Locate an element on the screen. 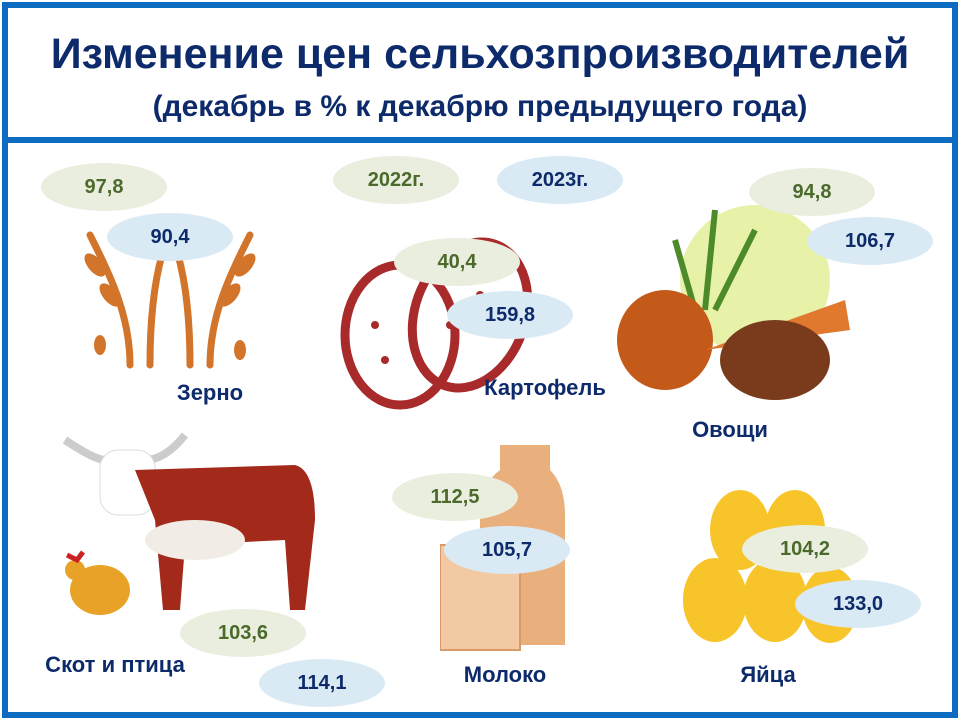 This screenshot has width=960, height=720. milk-2023-value: 105,7 is located at coordinates (507, 550).